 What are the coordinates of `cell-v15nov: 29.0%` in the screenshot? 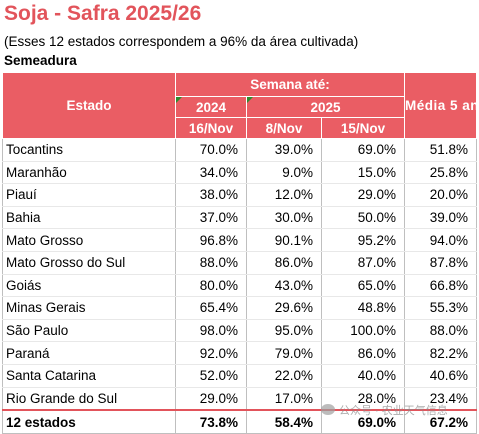 It's located at (362, 195).